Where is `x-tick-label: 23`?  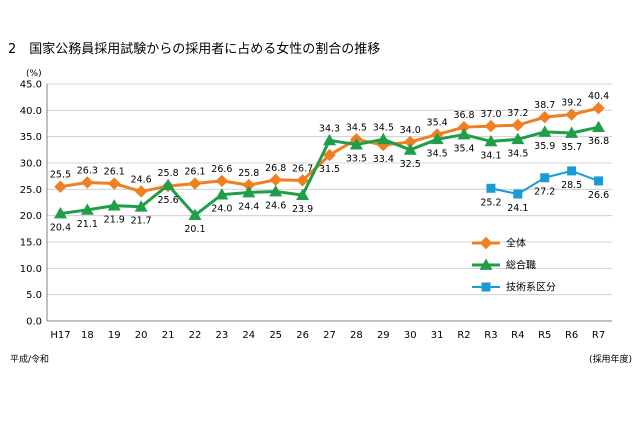
x-tick-label: 23 is located at coordinates (222, 335).